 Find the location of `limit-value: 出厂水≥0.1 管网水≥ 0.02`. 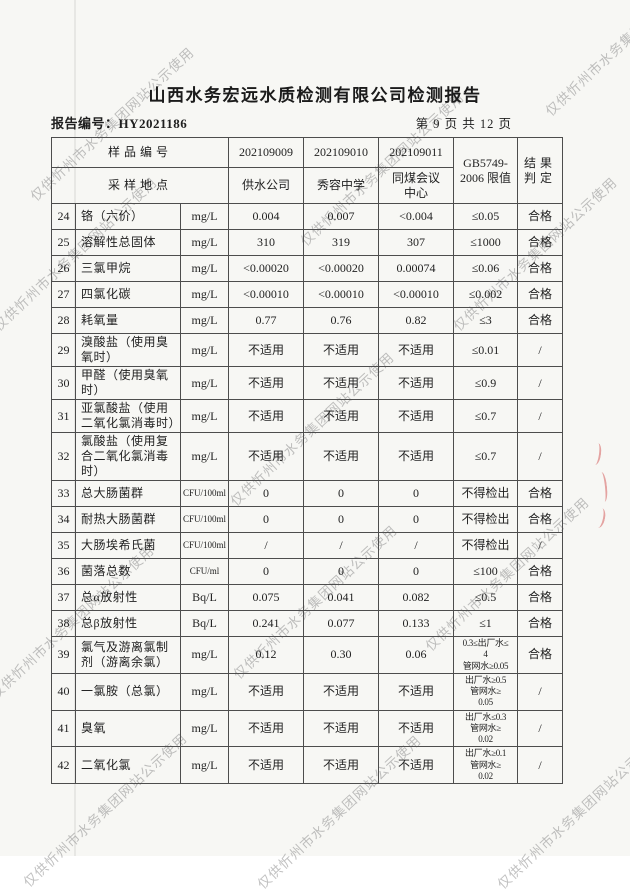

limit-value: 出厂水≥0.1 管网水≥ 0.02 is located at coordinates (486, 765).